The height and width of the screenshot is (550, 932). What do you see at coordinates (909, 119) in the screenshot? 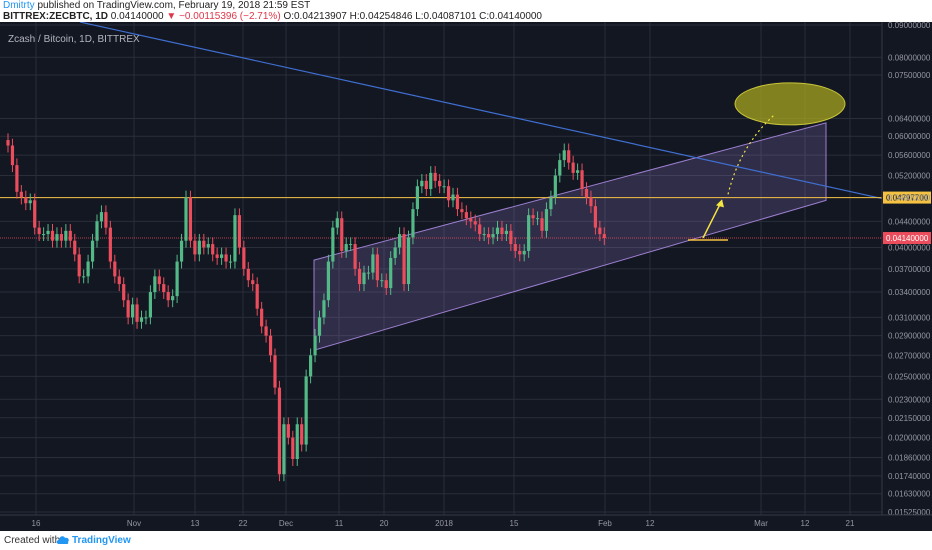
I see `y-tick-label: 0.06400000` at bounding box center [909, 119].